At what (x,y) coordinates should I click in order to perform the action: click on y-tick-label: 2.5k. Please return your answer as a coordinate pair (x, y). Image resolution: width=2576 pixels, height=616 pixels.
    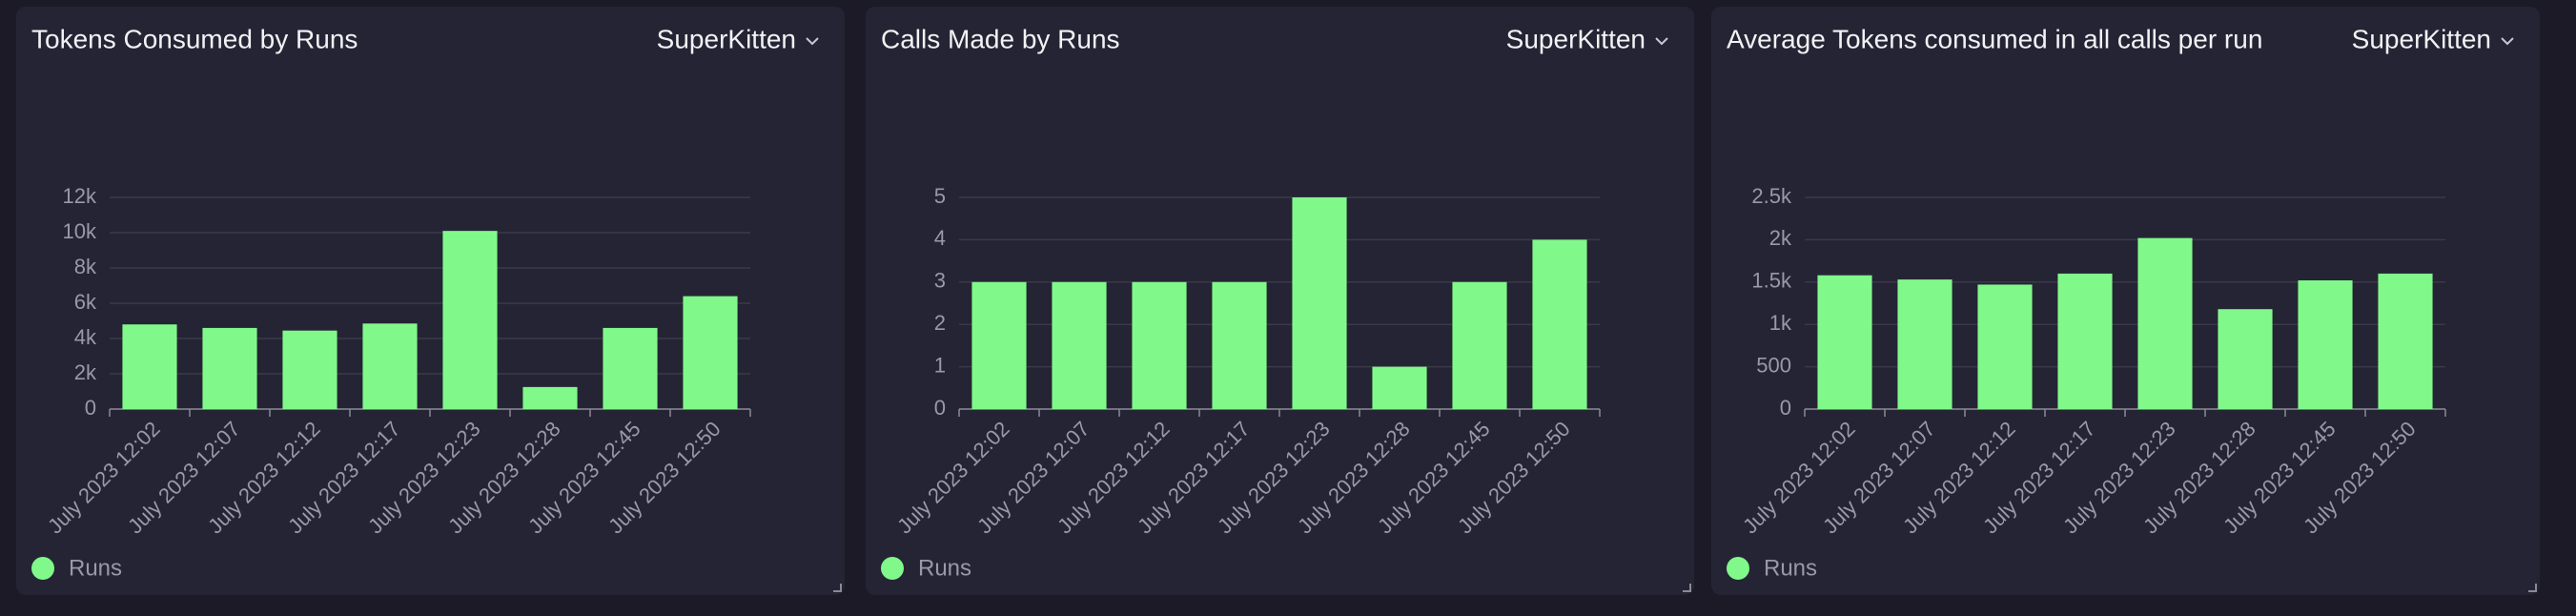
    Looking at the image, I should click on (1771, 196).